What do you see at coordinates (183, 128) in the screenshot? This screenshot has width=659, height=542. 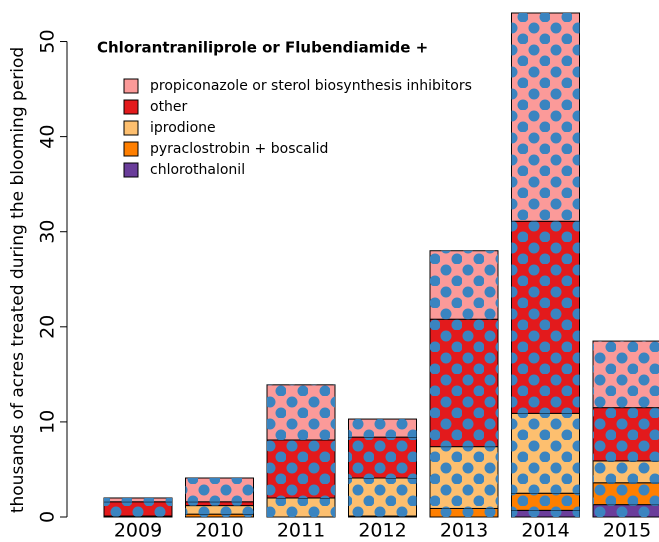 I see `legend-label: iprodione` at bounding box center [183, 128].